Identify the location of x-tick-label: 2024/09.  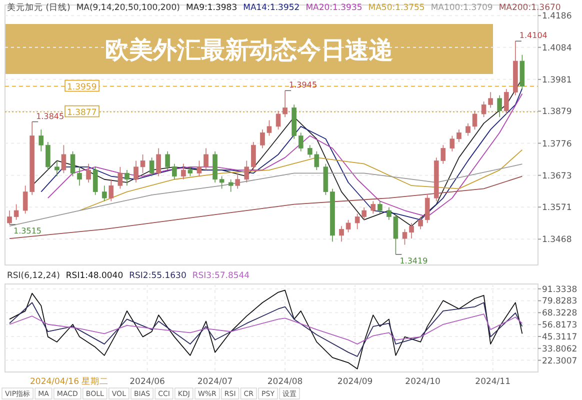
(355, 382).